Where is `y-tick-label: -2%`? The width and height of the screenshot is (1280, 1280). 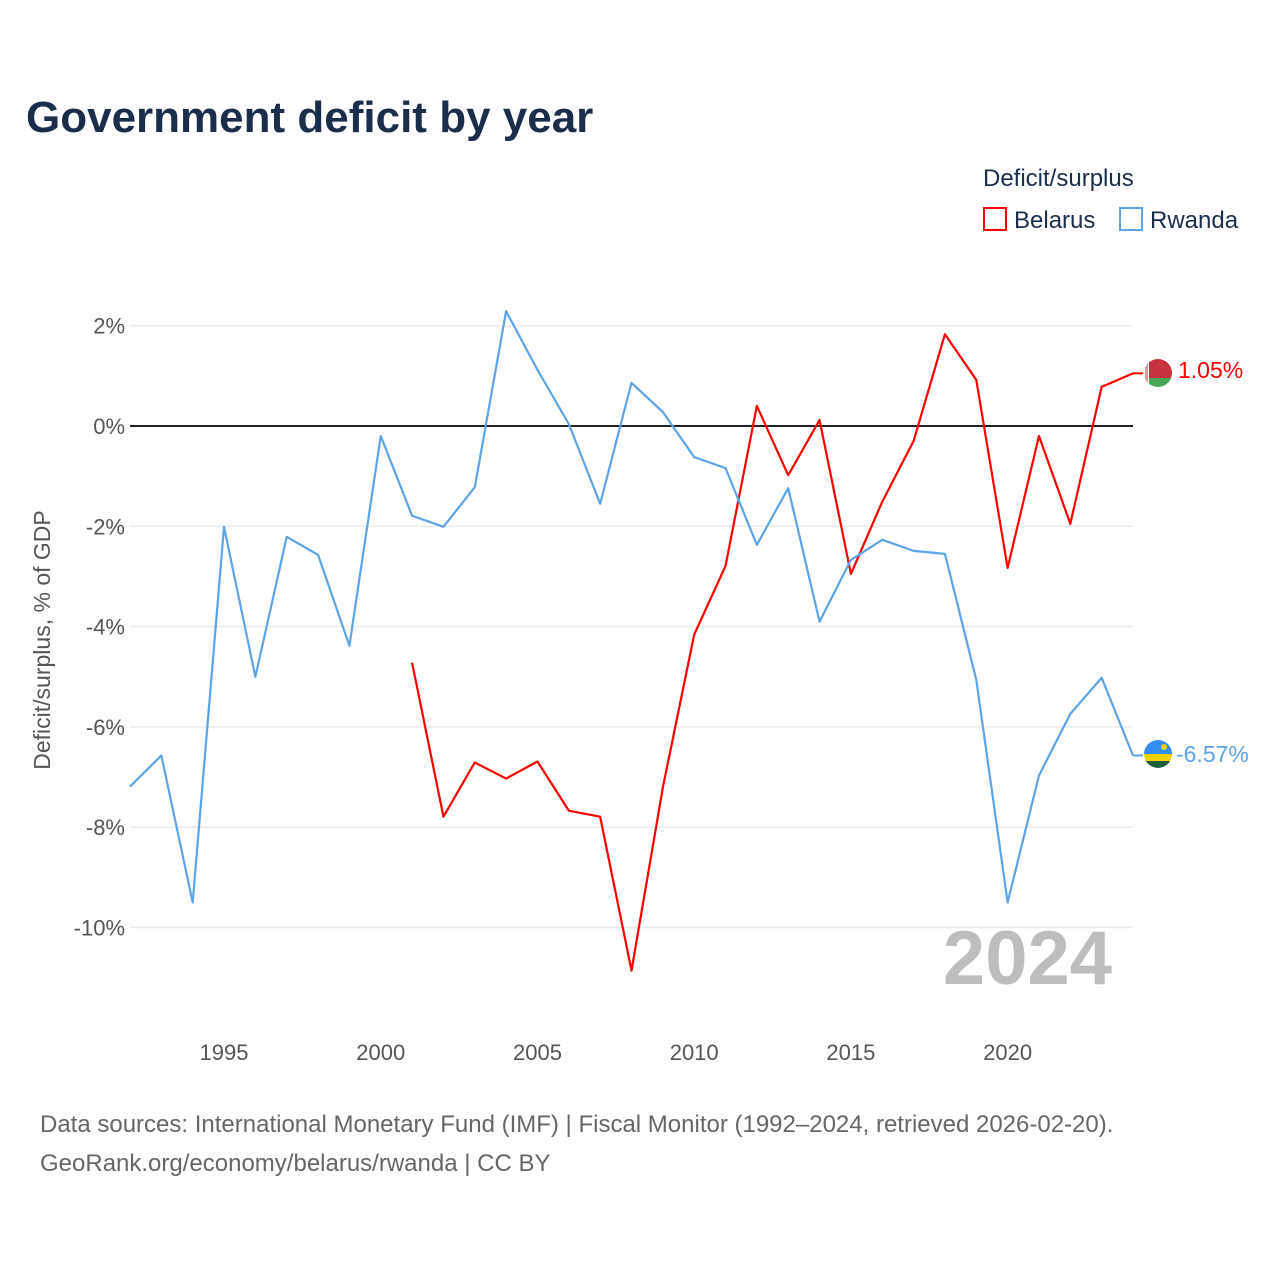
y-tick-label: -2% is located at coordinates (105, 526).